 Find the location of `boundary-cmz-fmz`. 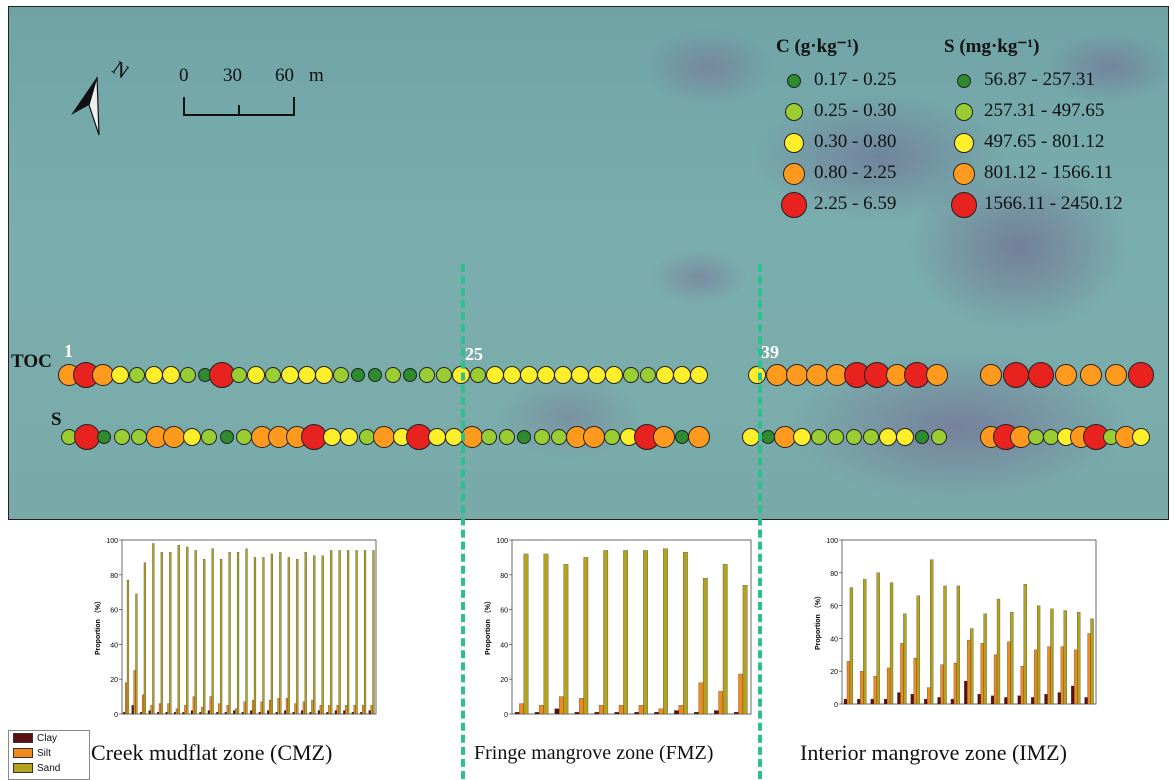

boundary-cmz-fmz is located at coordinates (463, 521).